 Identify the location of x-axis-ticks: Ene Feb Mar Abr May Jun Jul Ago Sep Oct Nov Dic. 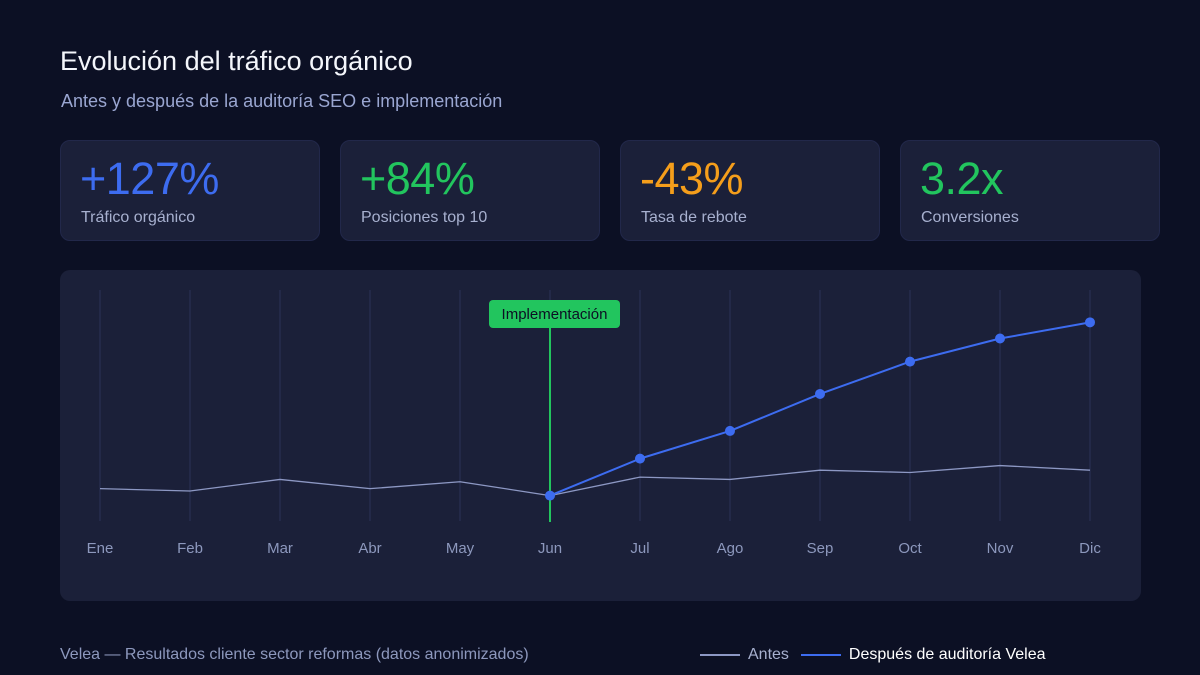
(594, 548).